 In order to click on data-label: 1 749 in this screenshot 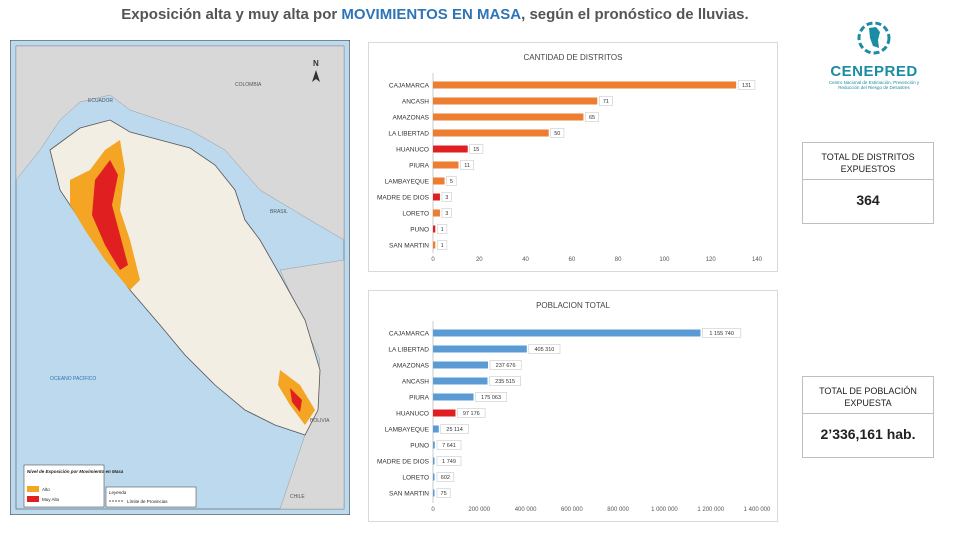, I will do `click(449, 462)`.